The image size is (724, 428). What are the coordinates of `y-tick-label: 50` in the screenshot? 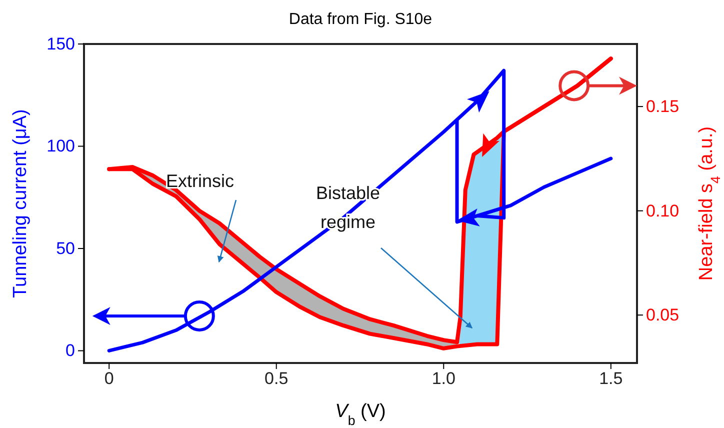 It's located at (65, 248).